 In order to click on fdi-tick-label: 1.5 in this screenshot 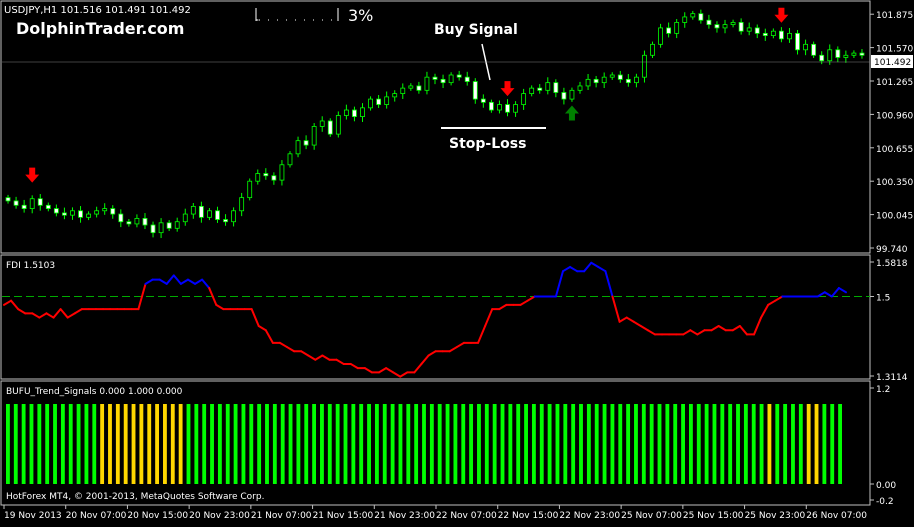, I will do `click(883, 298)`.